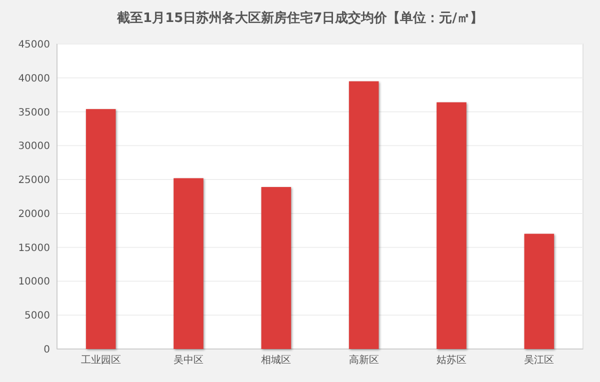  I want to click on y-tick-label: 15000, so click(34, 248).